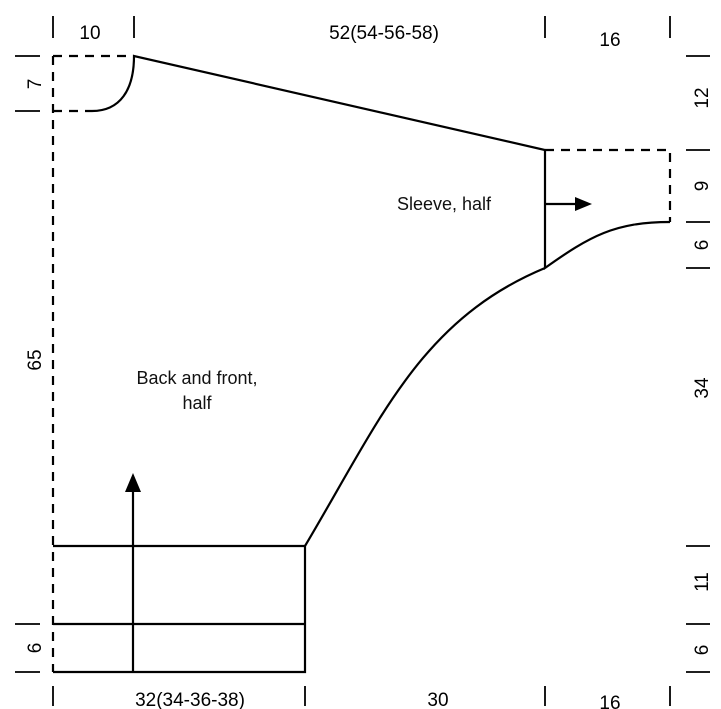  Describe the element at coordinates (196, 378) in the screenshot. I see `body-label-line1: Back and front,` at that location.